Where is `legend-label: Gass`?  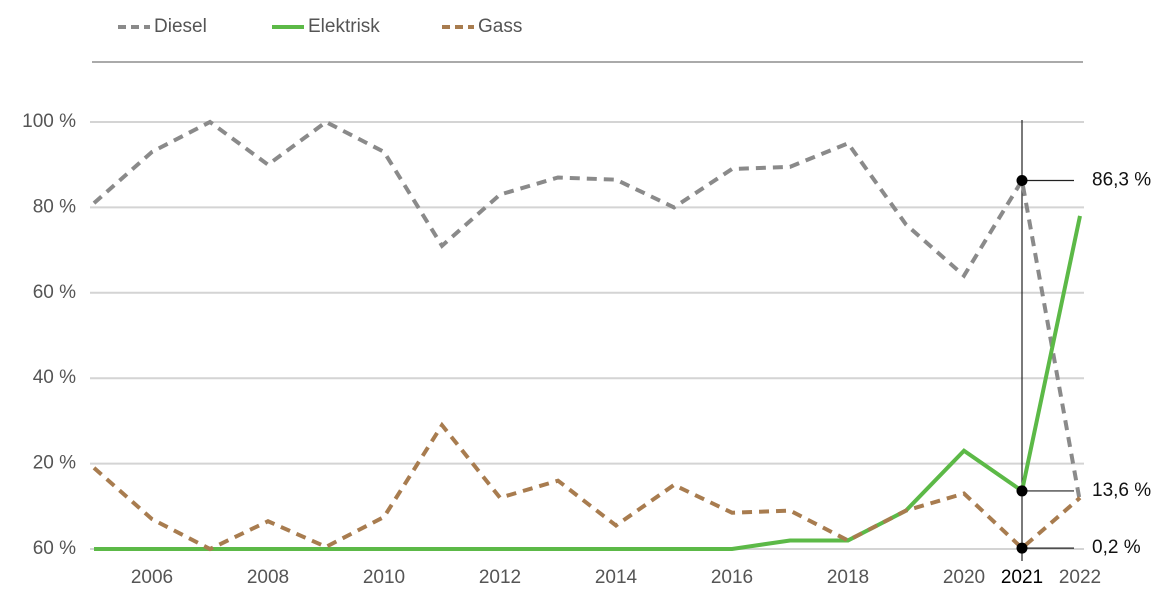 legend-label: Gass is located at coordinates (500, 26).